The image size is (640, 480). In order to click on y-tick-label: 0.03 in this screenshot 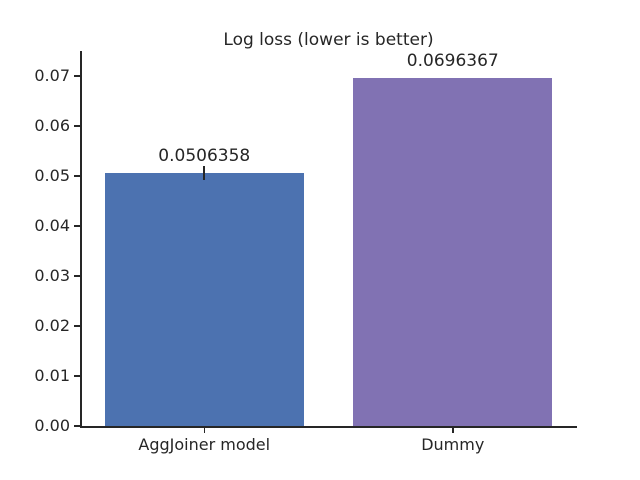, I will do `click(52, 275)`.